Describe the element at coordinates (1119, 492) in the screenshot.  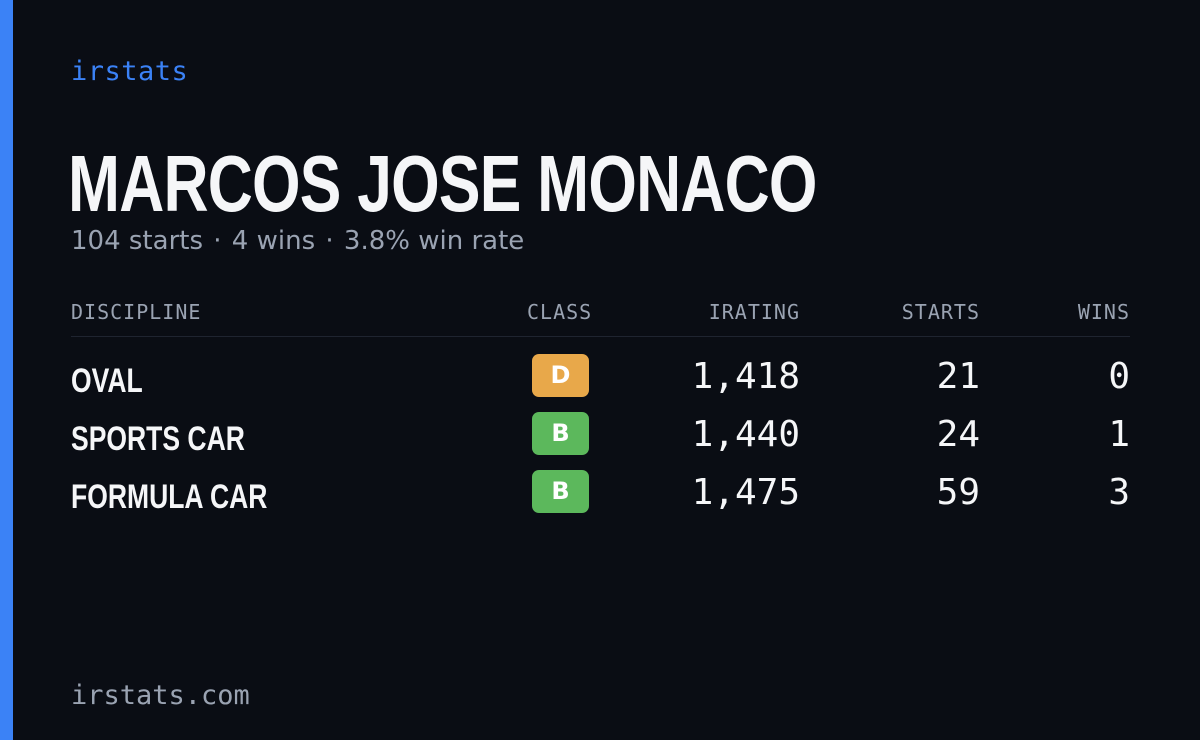
I see `wins-value: 3` at that location.